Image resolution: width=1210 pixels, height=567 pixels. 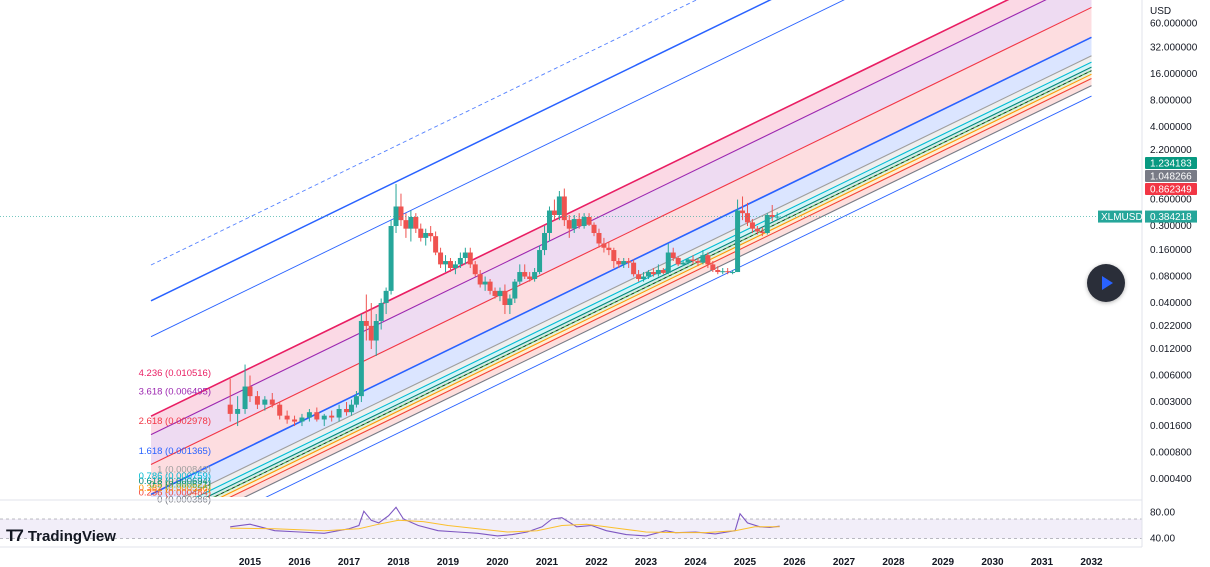 I want to click on price-tag-label: 1.234183, so click(x=1171, y=164).